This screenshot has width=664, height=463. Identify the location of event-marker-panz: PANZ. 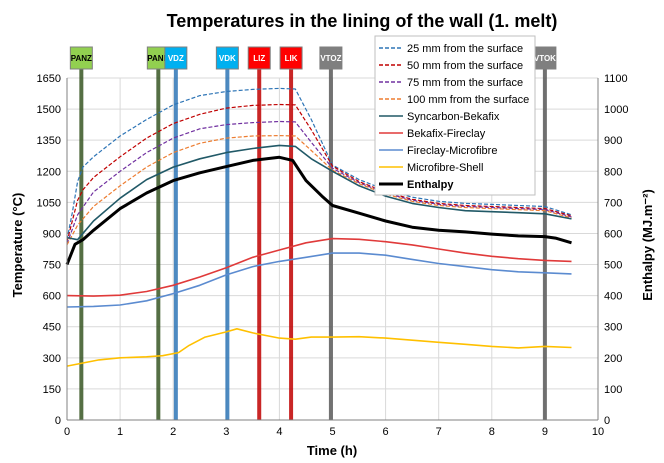
(81, 233).